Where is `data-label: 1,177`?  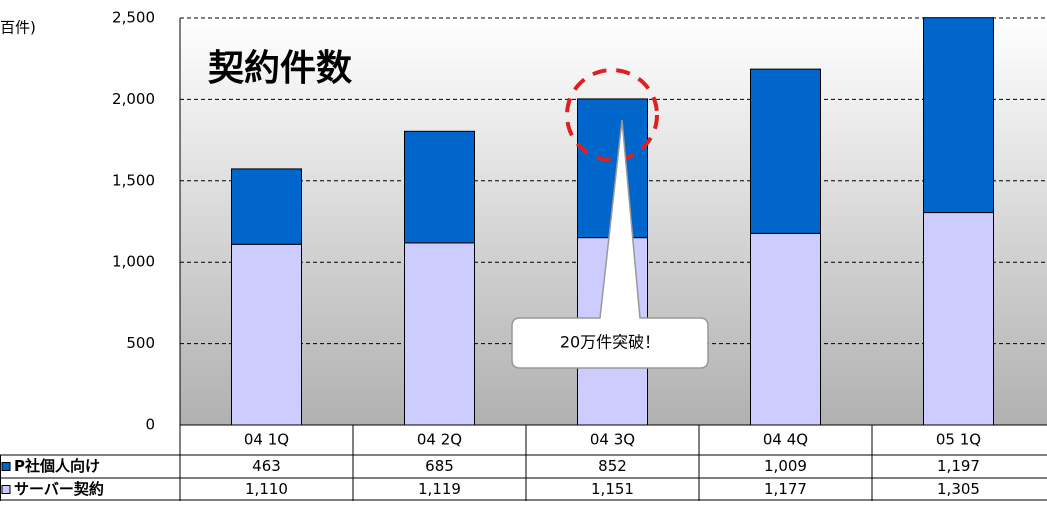
data-label: 1,177 is located at coordinates (785, 489).